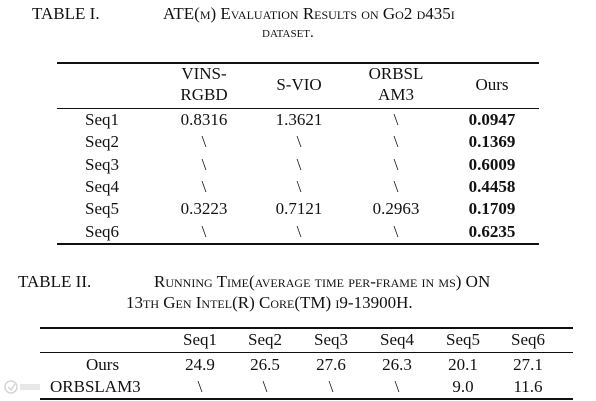 The height and width of the screenshot is (401, 596). What do you see at coordinates (288, 33) in the screenshot?
I see `table1-caption-line2: dataset.` at bounding box center [288, 33].